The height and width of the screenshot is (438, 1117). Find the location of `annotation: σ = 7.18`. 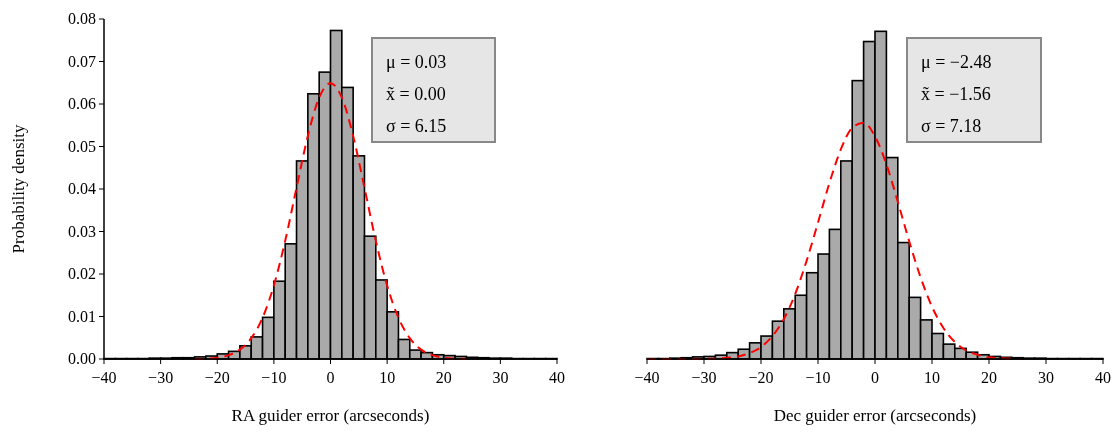

annotation: σ = 7.18 is located at coordinates (951, 126).